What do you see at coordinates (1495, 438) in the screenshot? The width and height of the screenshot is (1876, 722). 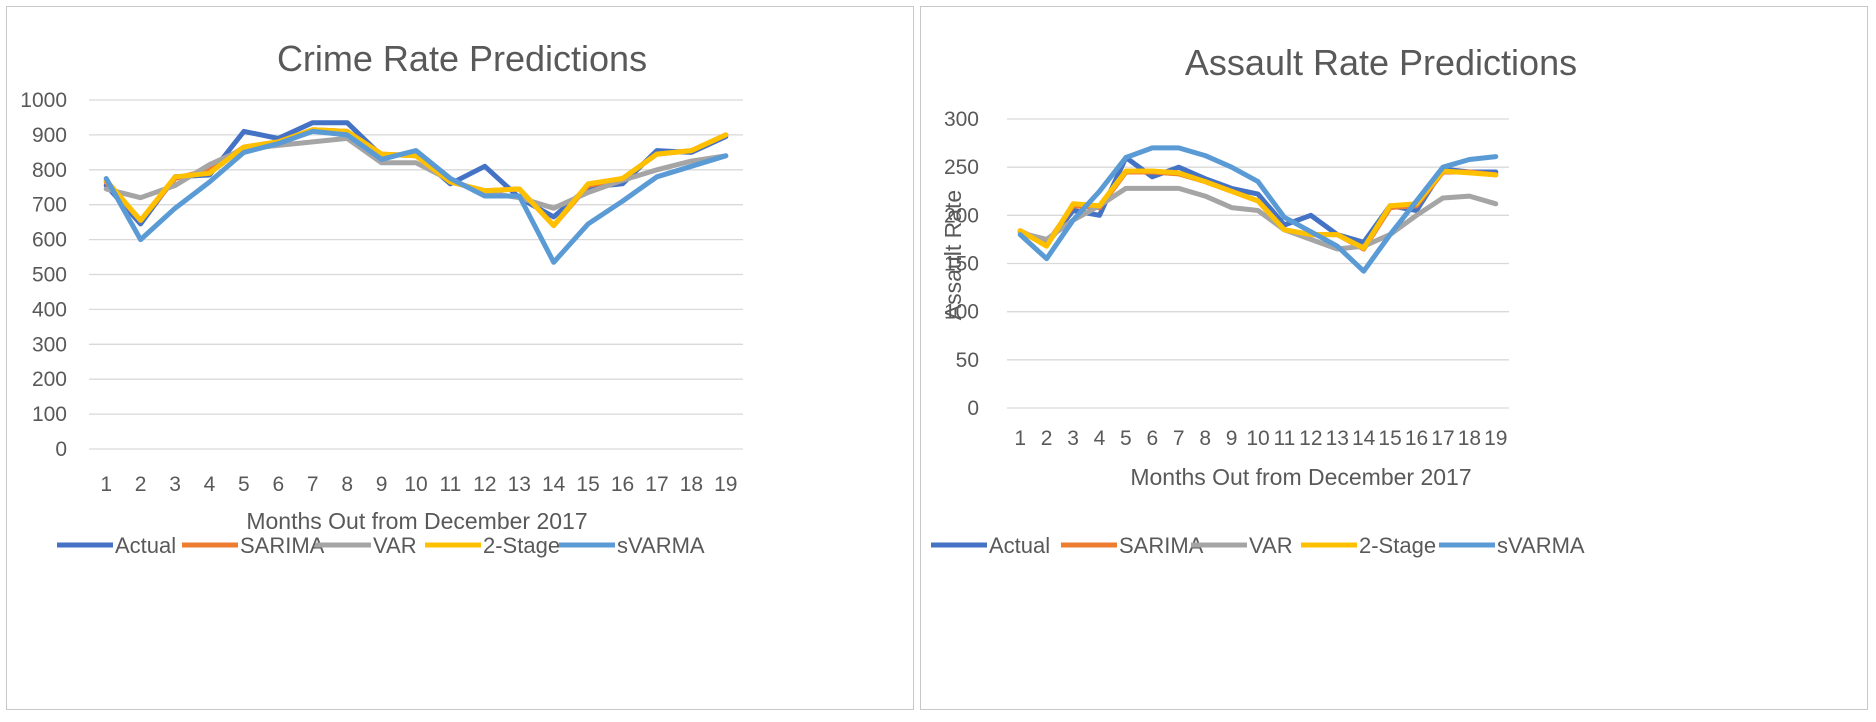 I see `assault-x-tick-label: 19` at bounding box center [1495, 438].